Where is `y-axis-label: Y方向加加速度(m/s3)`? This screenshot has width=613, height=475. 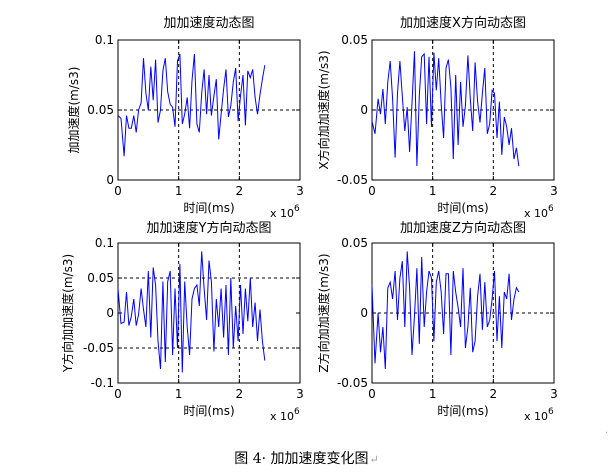
y-axis-label: Y方向加加速度(m/s3) is located at coordinates (67, 313).